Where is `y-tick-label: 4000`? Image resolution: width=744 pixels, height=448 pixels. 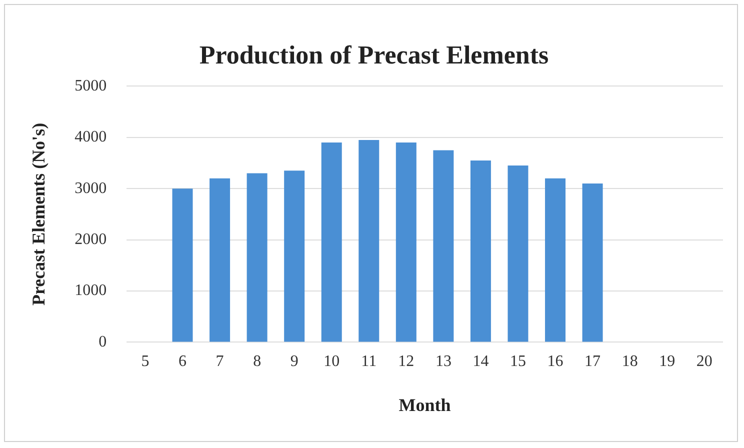 y-tick-label: 4000 is located at coordinates (90, 137).